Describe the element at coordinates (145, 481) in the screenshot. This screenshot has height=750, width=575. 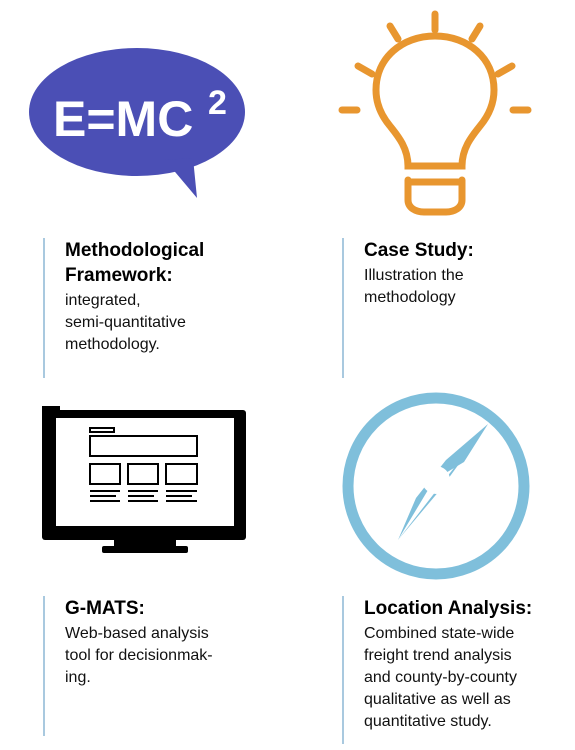
I see `monitor-icon` at that location.